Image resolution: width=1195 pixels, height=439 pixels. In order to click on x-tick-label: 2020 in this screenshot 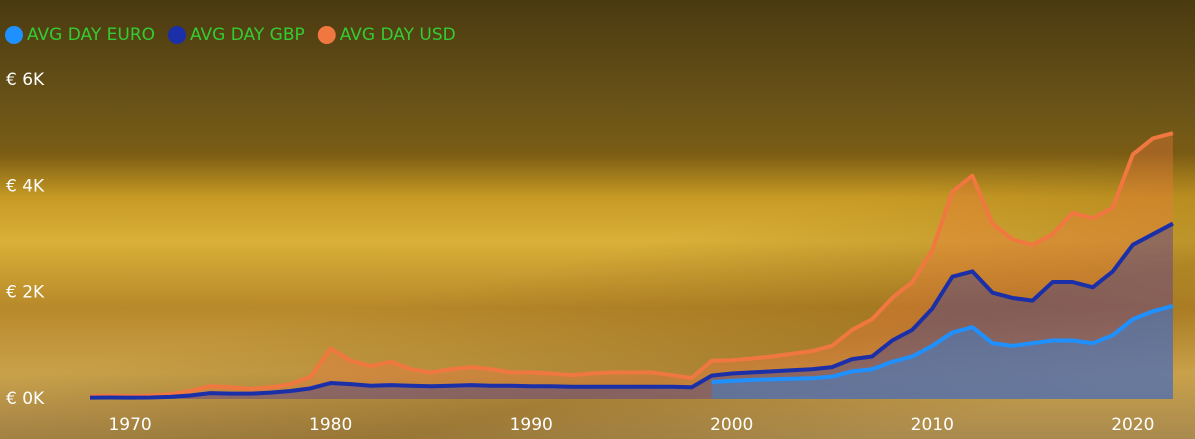, I will do `click(1132, 425)`.